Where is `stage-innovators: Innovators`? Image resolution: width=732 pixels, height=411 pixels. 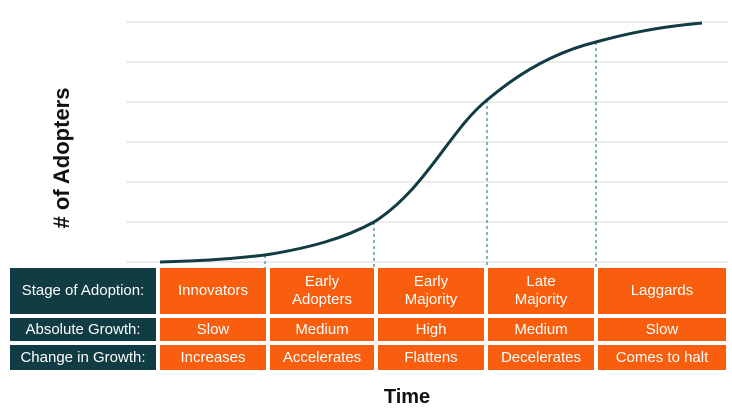
stage-innovators: Innovators is located at coordinates (213, 291).